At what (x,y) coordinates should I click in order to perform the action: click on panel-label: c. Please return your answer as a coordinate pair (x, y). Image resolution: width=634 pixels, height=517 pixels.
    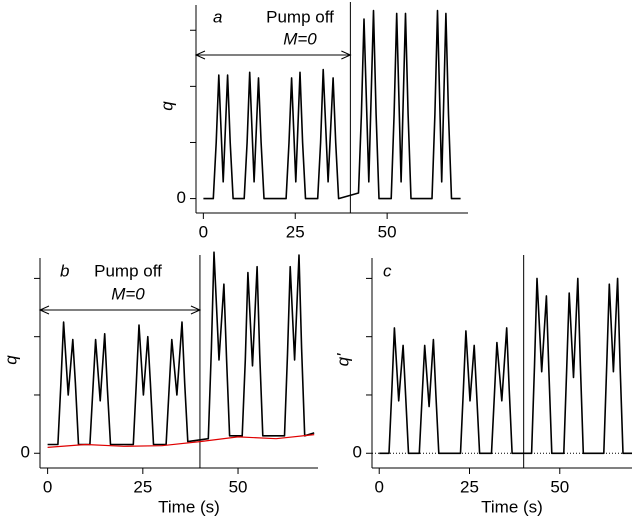
    Looking at the image, I should click on (387, 270).